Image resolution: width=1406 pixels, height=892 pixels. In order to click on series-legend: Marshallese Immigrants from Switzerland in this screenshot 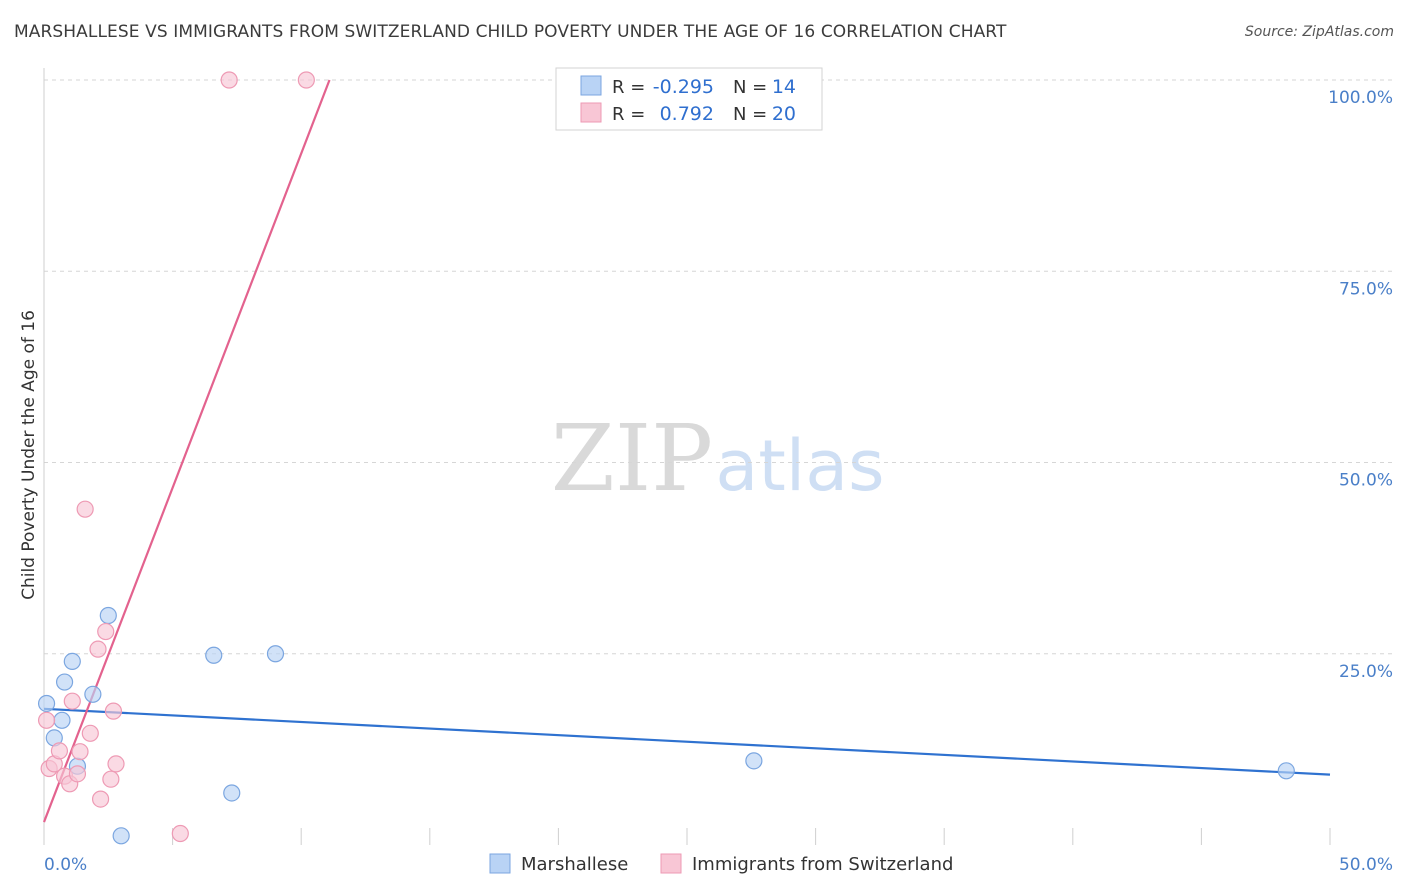, I will do `click(721, 864)`.